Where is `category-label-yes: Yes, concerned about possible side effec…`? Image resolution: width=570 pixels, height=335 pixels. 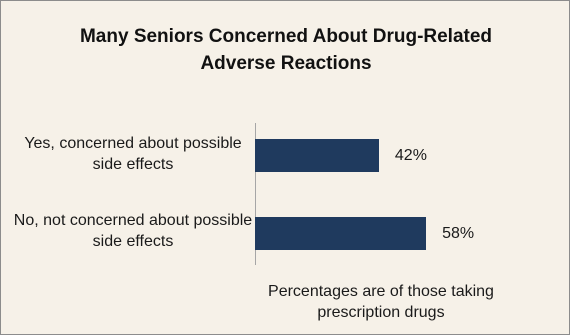 category-label-yes: Yes, concerned about possible side effec… is located at coordinates (133, 154).